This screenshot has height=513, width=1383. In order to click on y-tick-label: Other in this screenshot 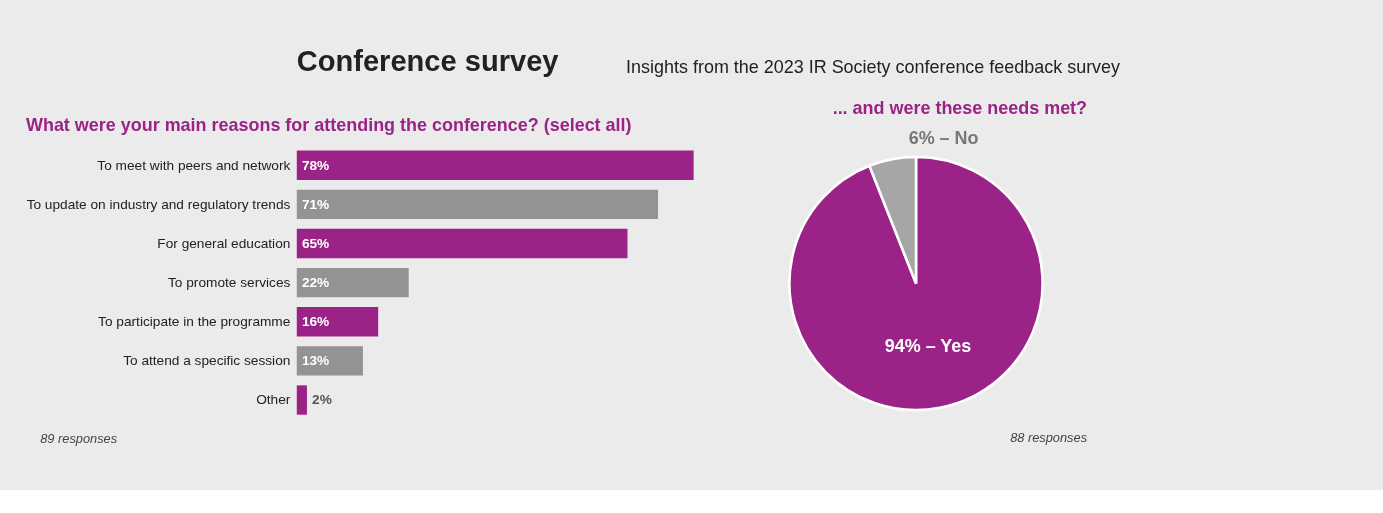, I will do `click(273, 400)`.